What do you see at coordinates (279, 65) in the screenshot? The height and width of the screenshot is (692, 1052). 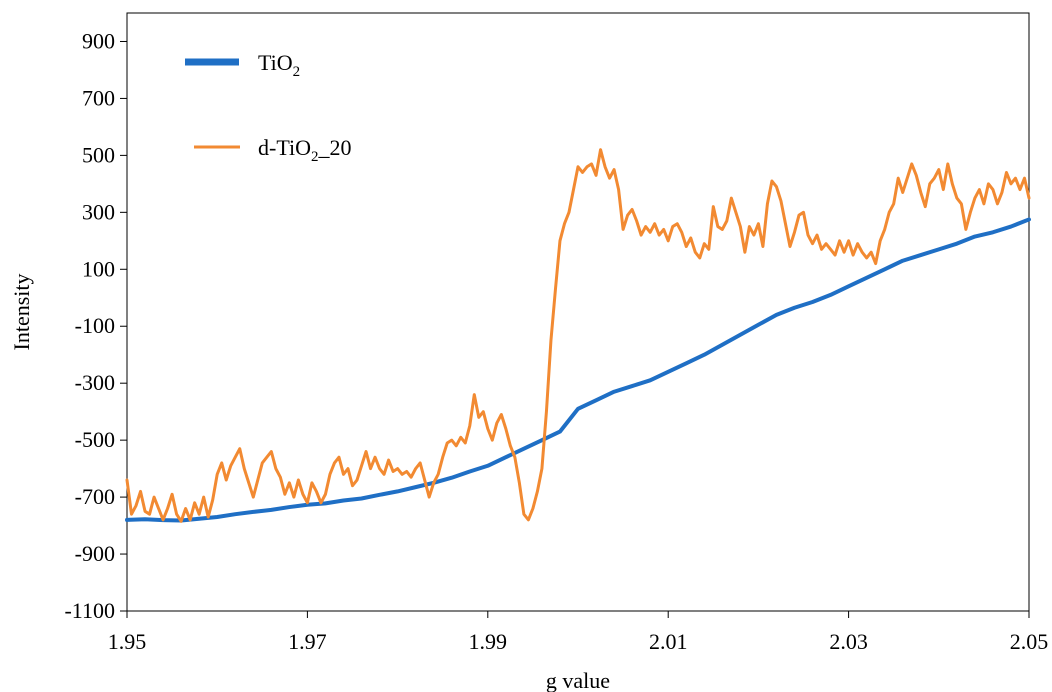 I see `legend-label-tio2: TiO2` at bounding box center [279, 65].